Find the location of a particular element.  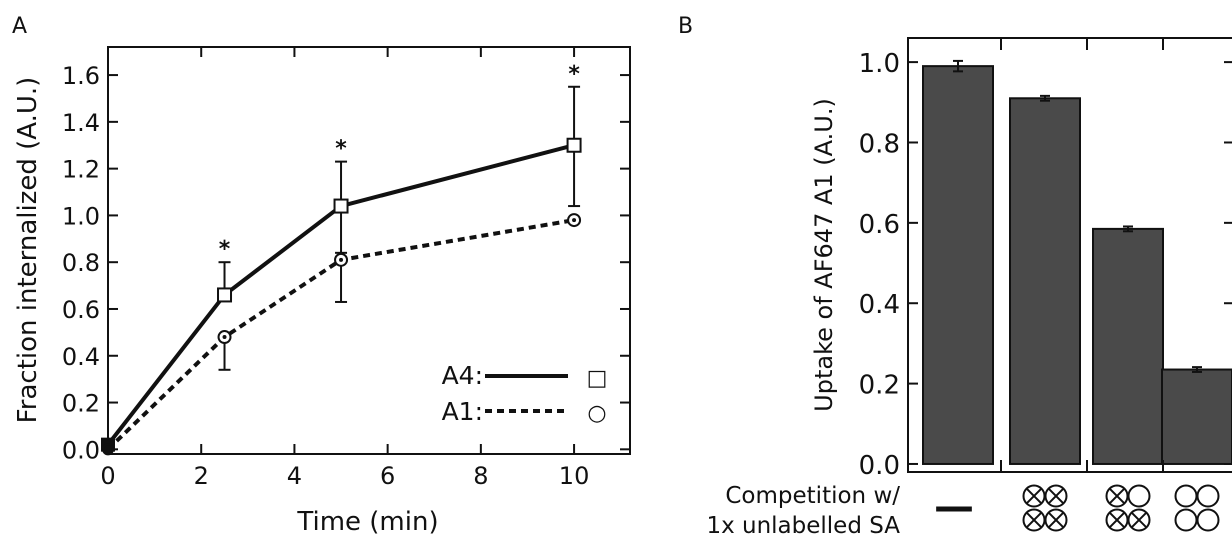

x-tick-label: 0 is located at coordinates (107, 476).